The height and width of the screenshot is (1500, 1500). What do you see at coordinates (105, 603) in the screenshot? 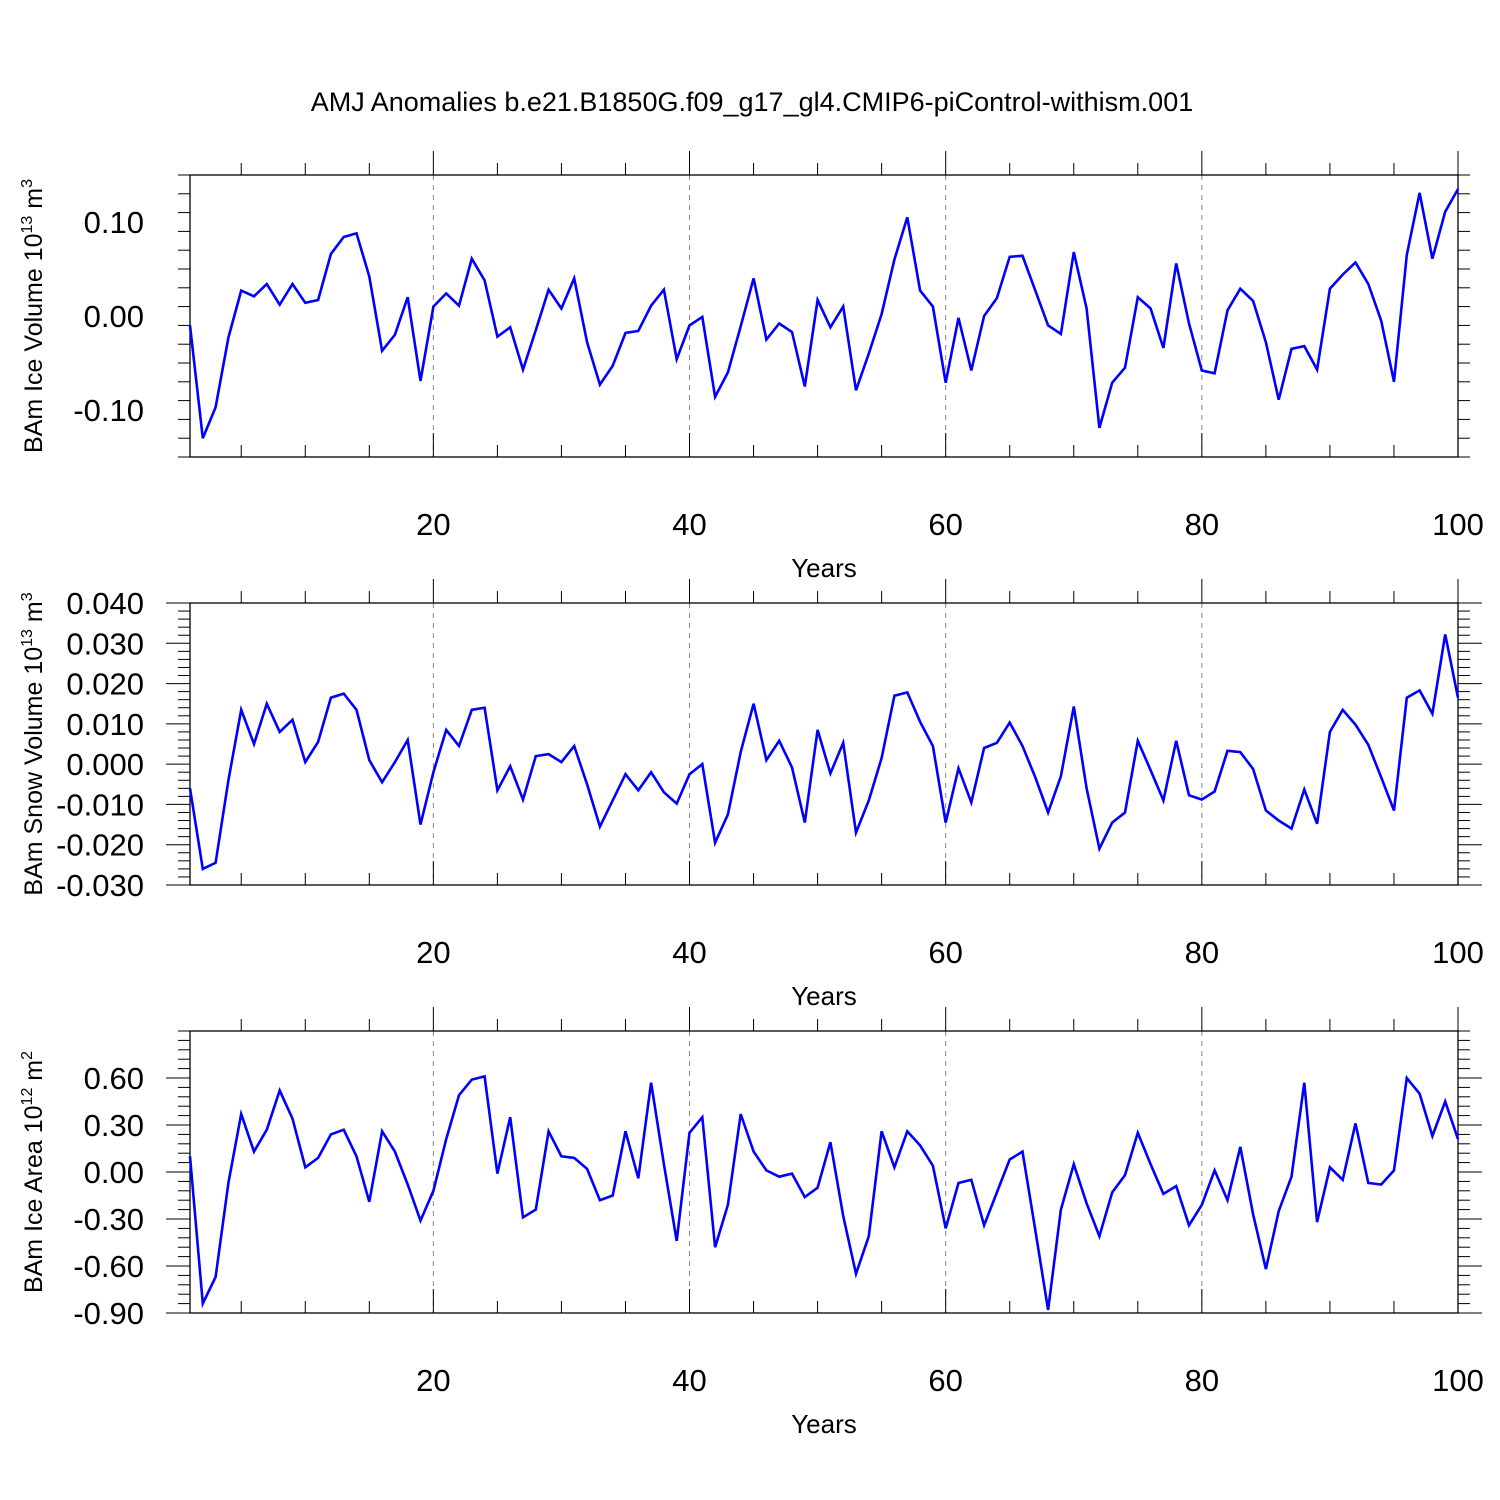
I see `y-tick-label: 0.040` at bounding box center [105, 603].